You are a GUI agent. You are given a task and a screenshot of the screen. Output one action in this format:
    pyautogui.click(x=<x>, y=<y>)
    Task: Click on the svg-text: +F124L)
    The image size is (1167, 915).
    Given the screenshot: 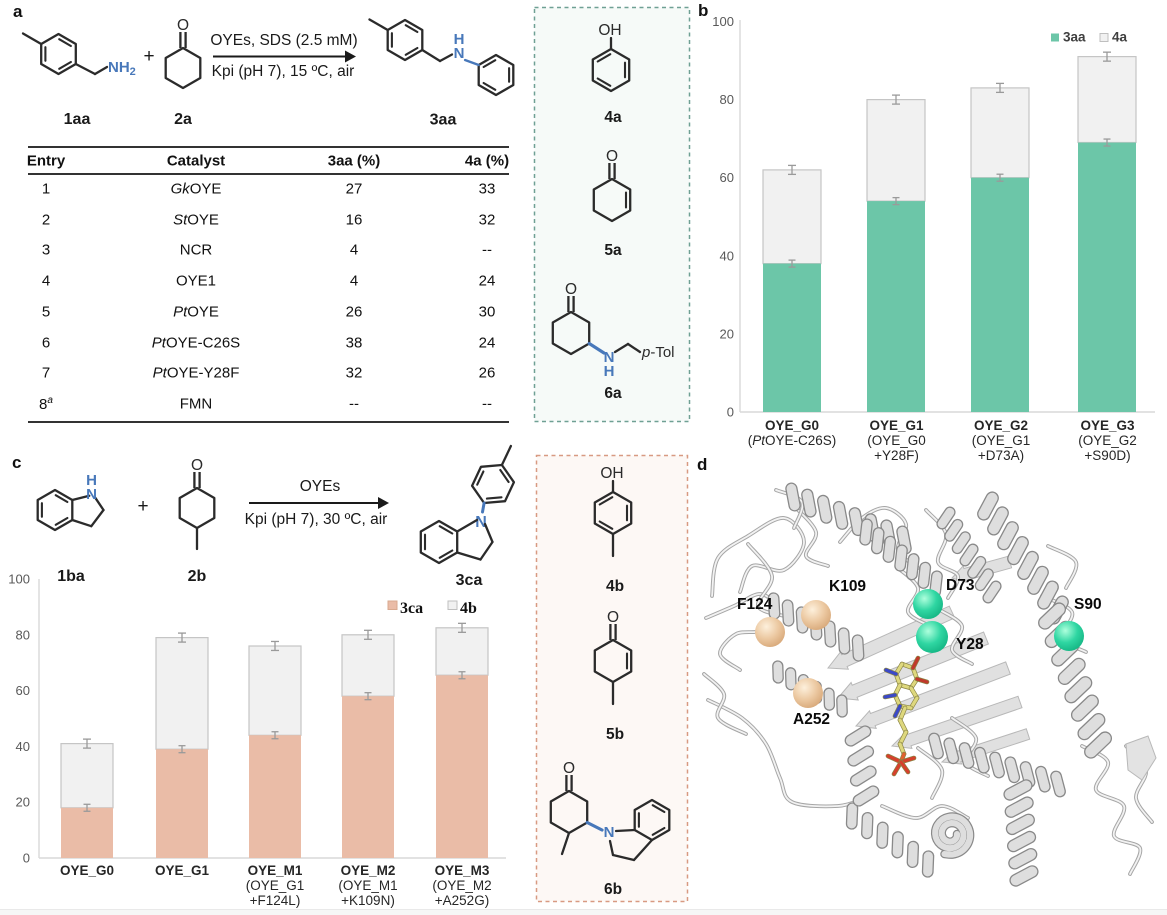 What is the action you would take?
    pyautogui.click(x=275, y=900)
    